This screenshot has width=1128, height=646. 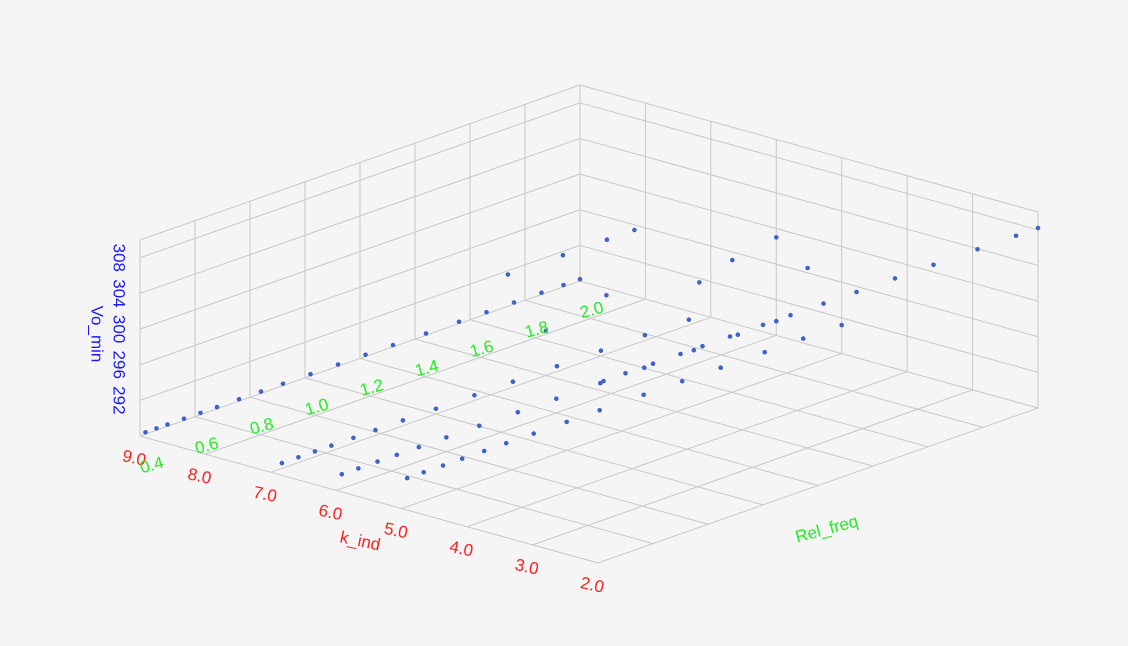 I want to click on x-tick-label: 4.0, so click(x=461, y=548).